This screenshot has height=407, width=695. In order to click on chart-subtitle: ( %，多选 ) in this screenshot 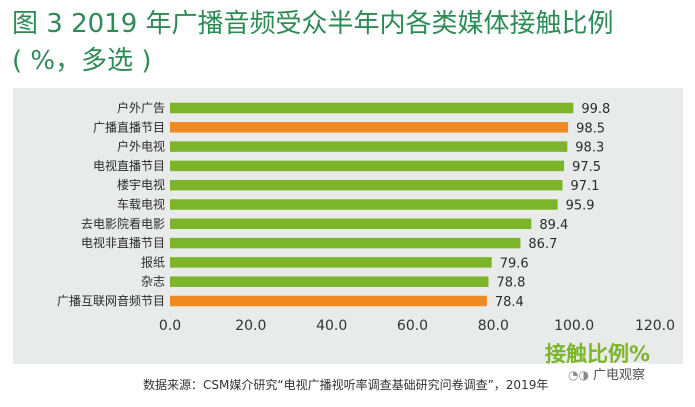, I will do `click(82, 61)`.